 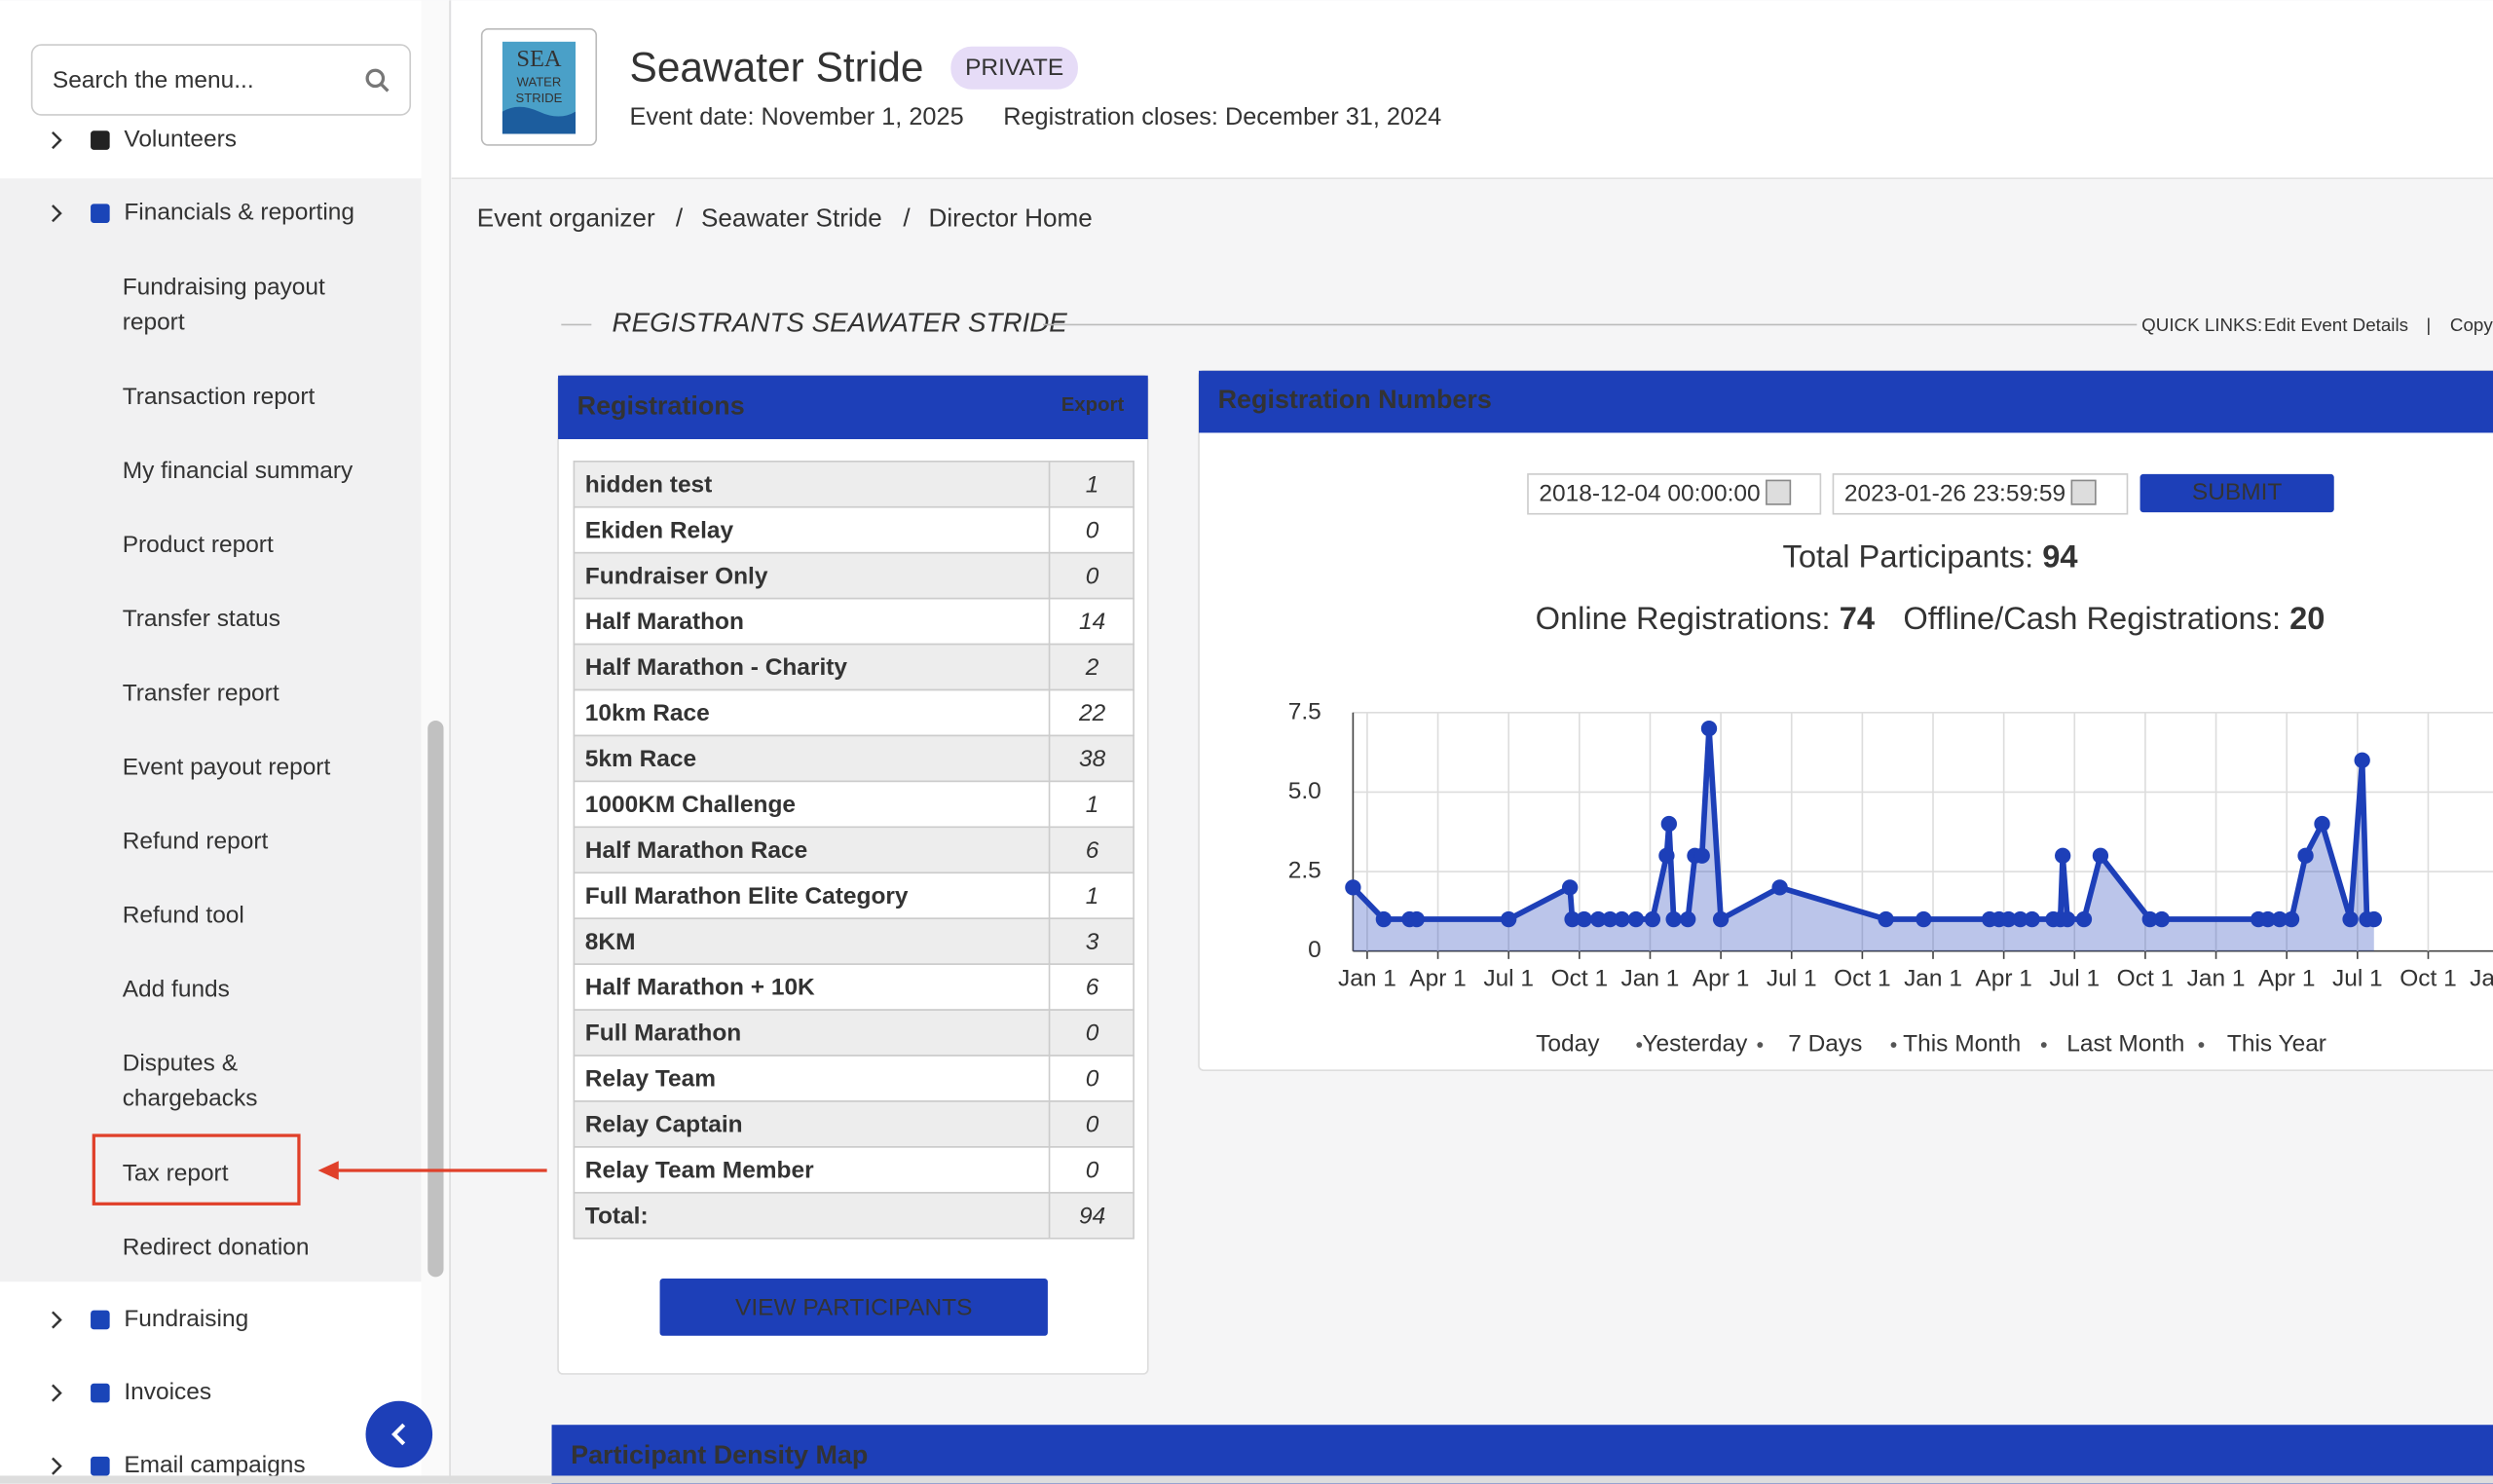 What do you see at coordinates (853, 407) in the screenshot?
I see `panel-header` at bounding box center [853, 407].